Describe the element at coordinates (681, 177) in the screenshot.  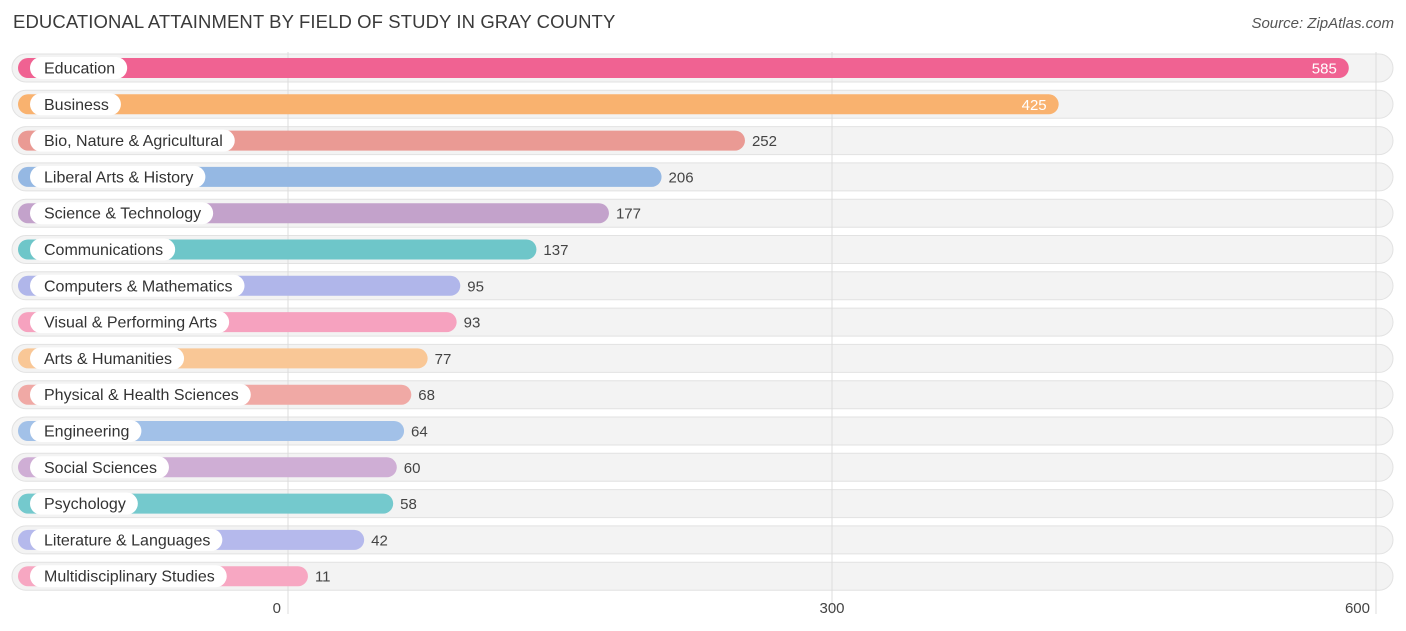
I see `value-label: 206` at that location.